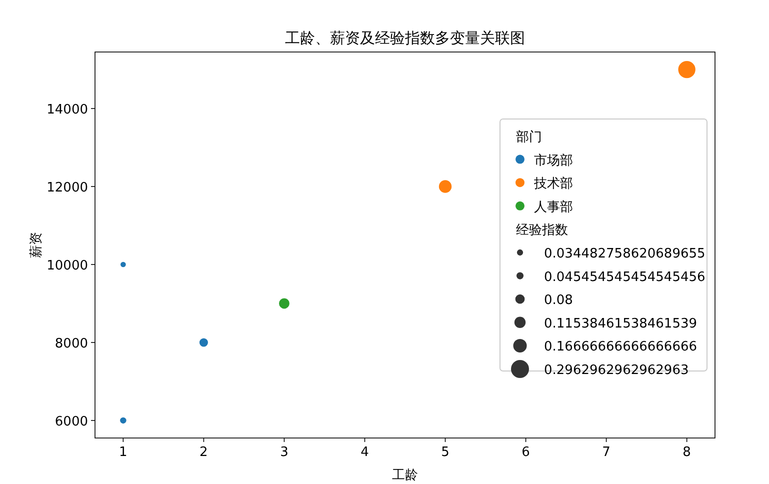  Describe the element at coordinates (616, 370) in the screenshot. I see `legend-label: 0.2962962962962963` at that location.